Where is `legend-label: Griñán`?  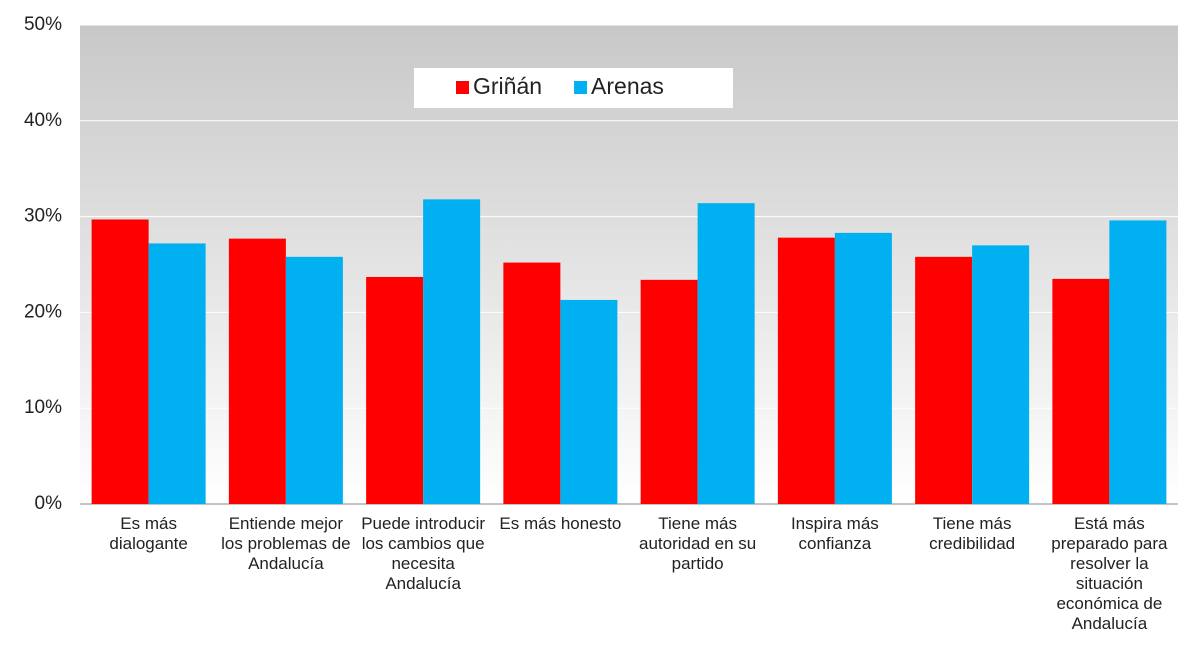 legend-label: Griñán is located at coordinates (507, 86).